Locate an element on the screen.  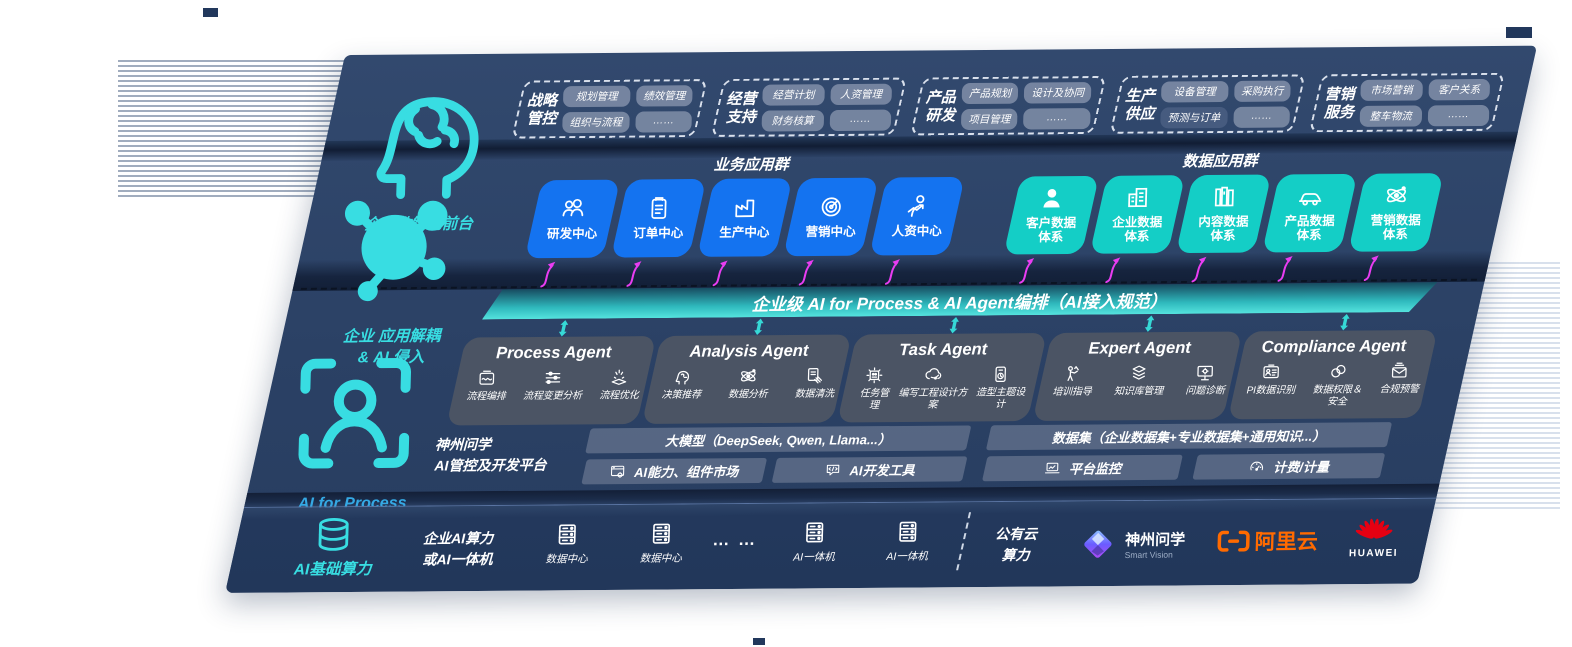
billing-bar: 计费/计量 is located at coordinates (1289, 466).